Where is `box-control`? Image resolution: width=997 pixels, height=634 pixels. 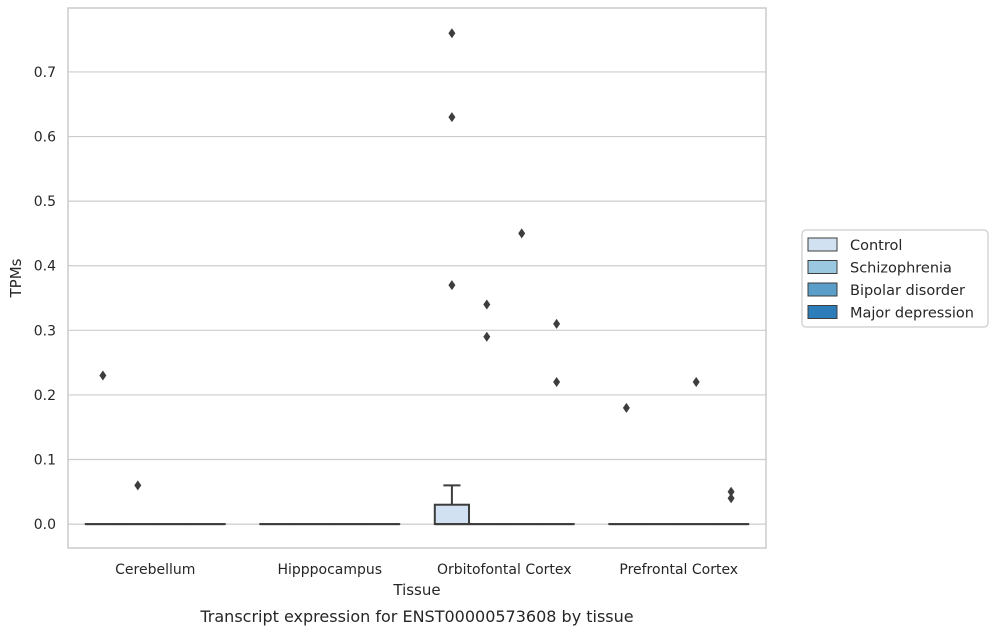 box-control is located at coordinates (452, 505).